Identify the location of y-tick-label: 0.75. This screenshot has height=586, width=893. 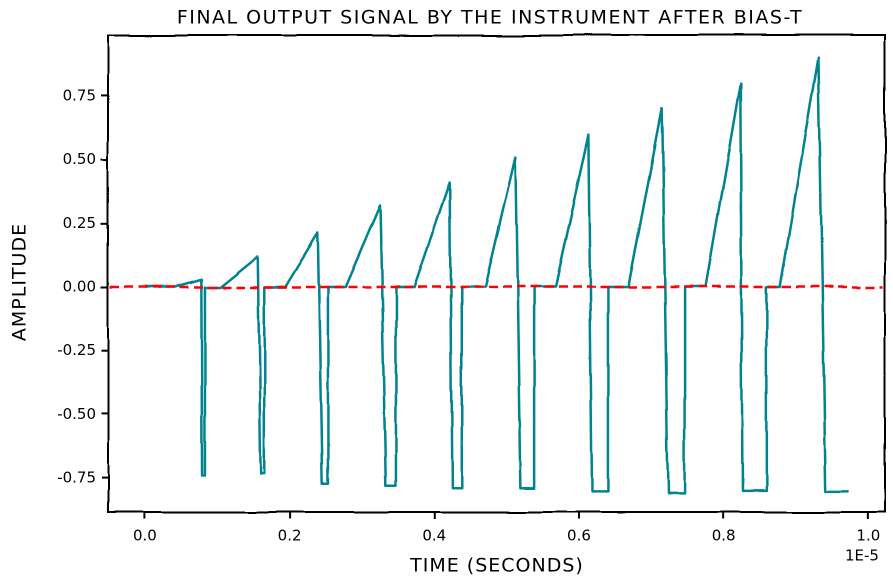
(79, 95).